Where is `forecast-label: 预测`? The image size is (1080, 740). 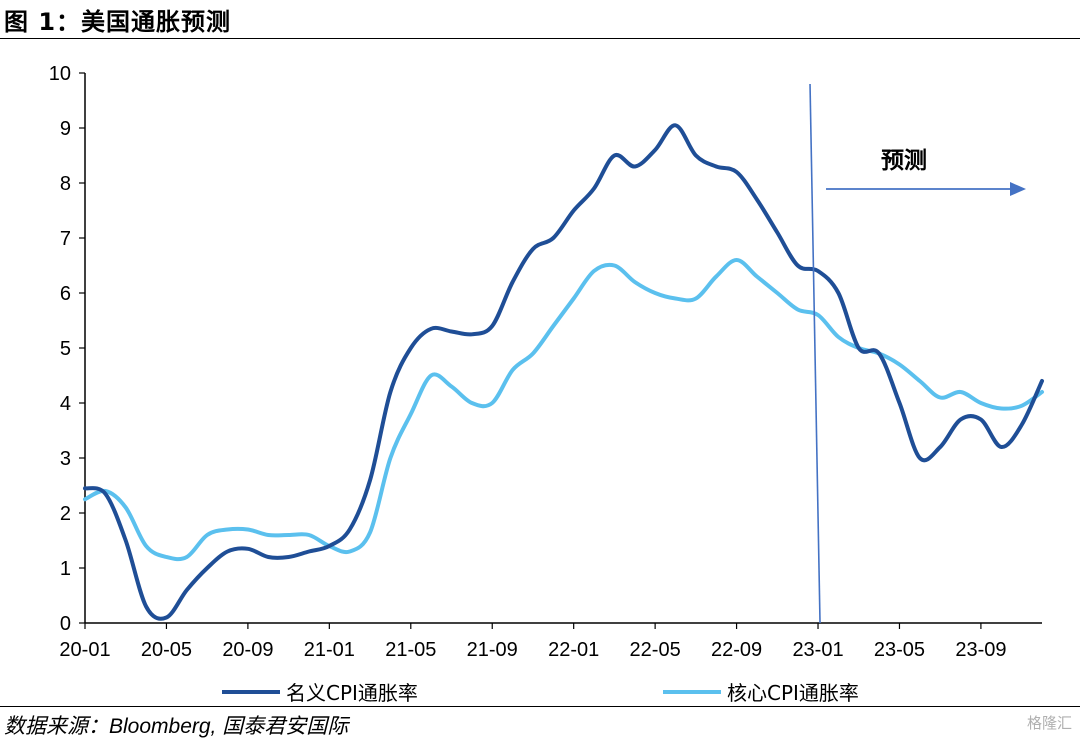 forecast-label: 预测 is located at coordinates (904, 161).